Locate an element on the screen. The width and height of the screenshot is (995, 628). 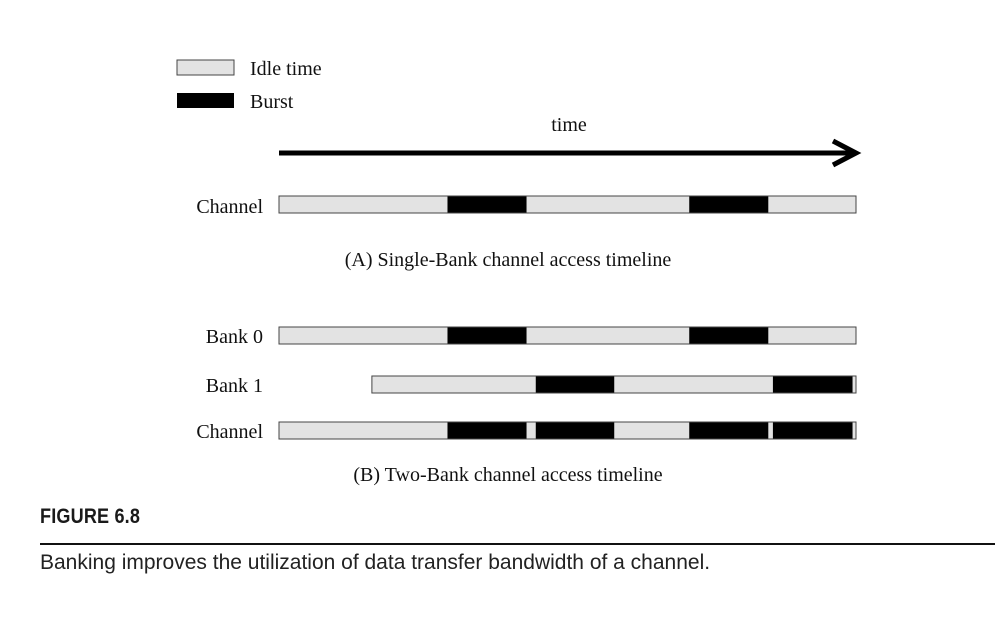
figure-label: FIGURE 6.8 is located at coordinates (90, 516).